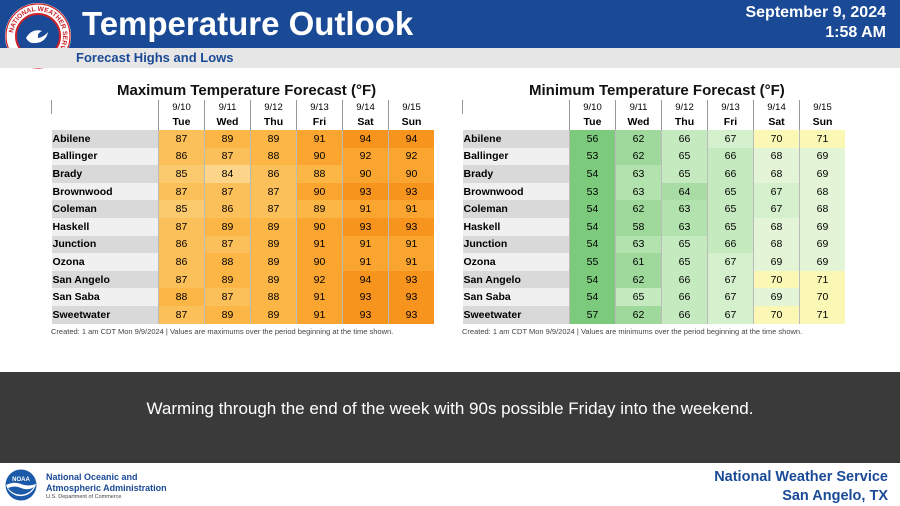 The image size is (900, 506). I want to click on city-name: San Saba, so click(516, 297).